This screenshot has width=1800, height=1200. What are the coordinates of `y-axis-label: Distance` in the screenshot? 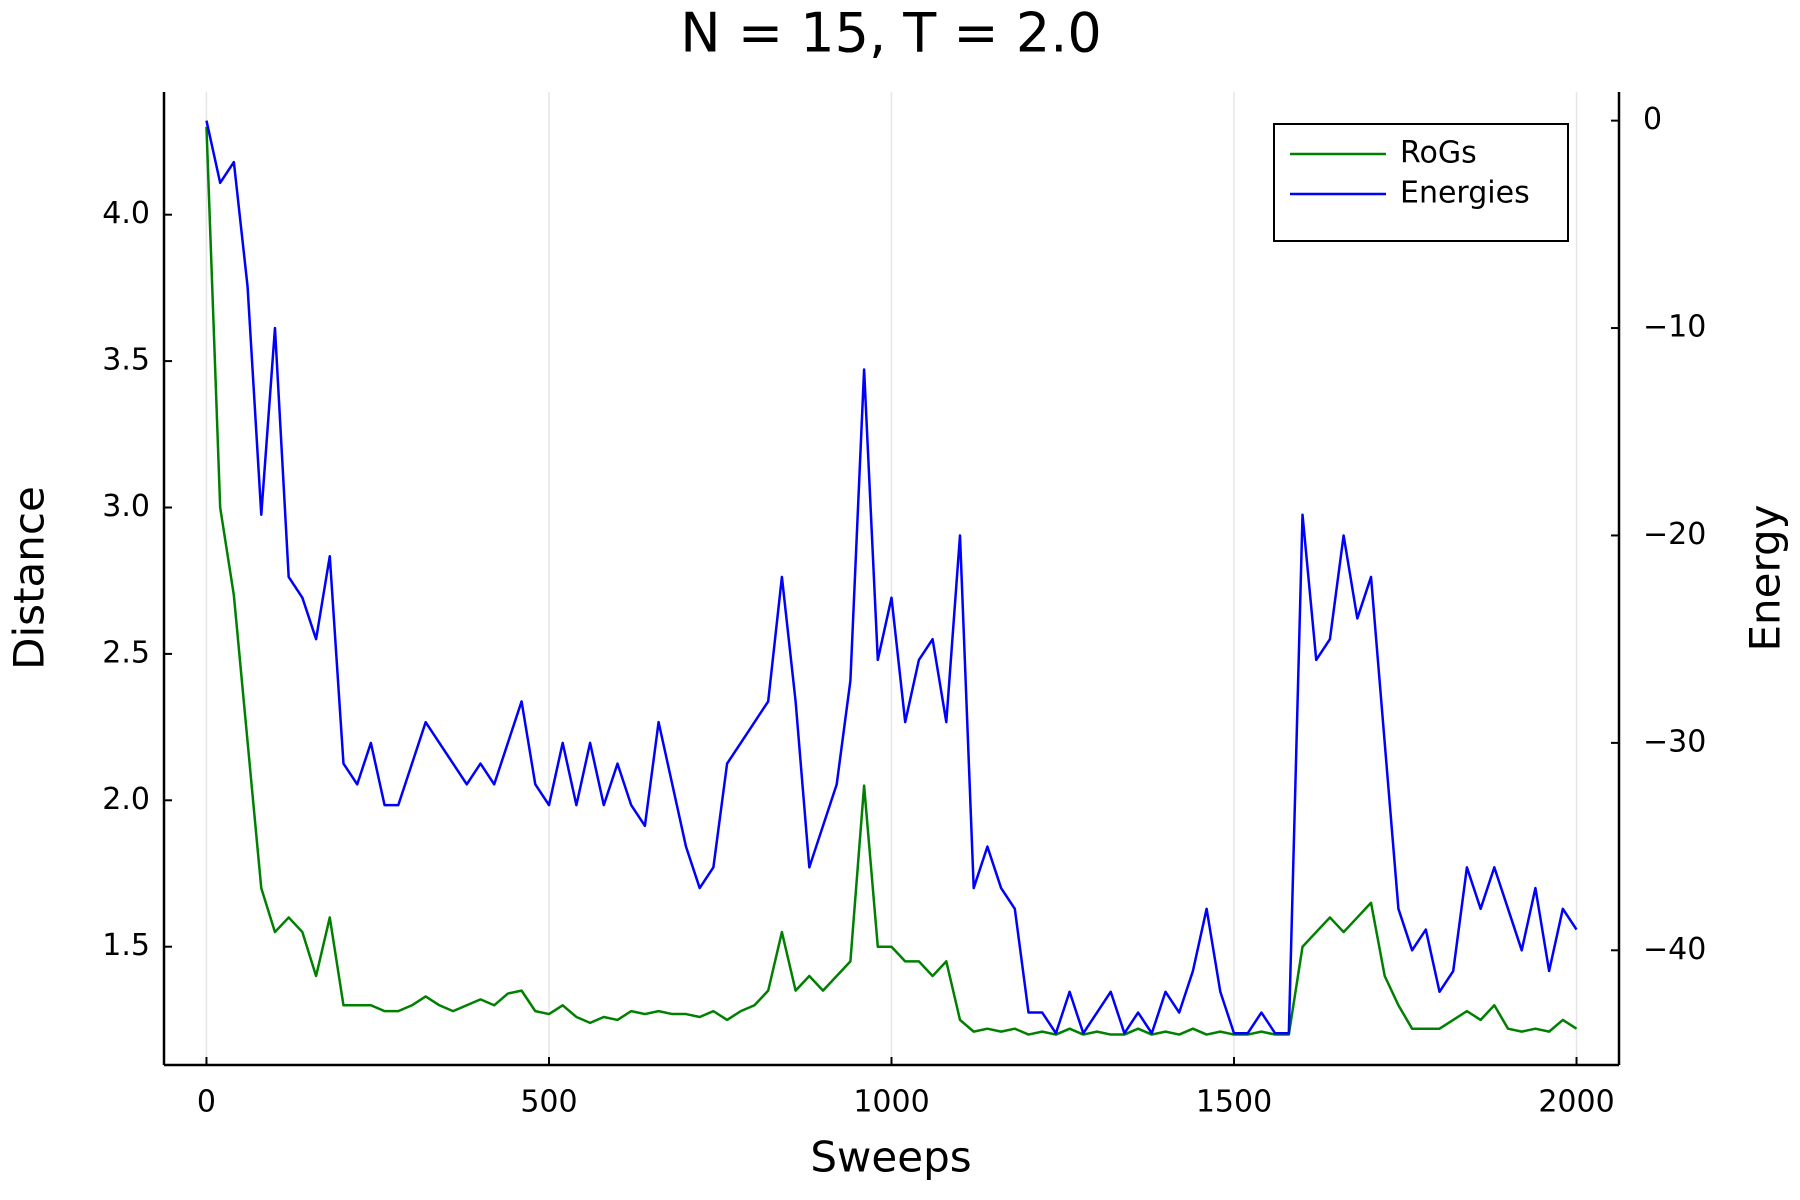 It's located at (29, 578).